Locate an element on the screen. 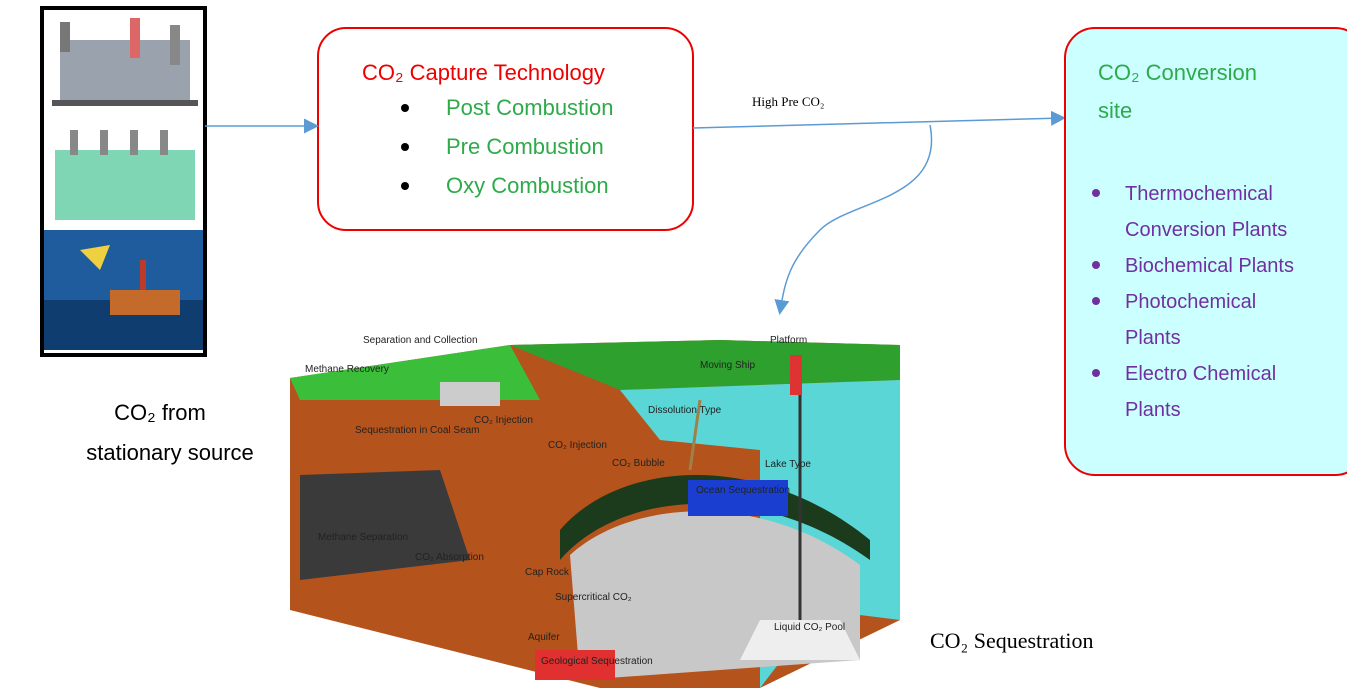 The height and width of the screenshot is (688, 1347). illustration-label: Liquid CO₂ Pool is located at coordinates (809, 627).